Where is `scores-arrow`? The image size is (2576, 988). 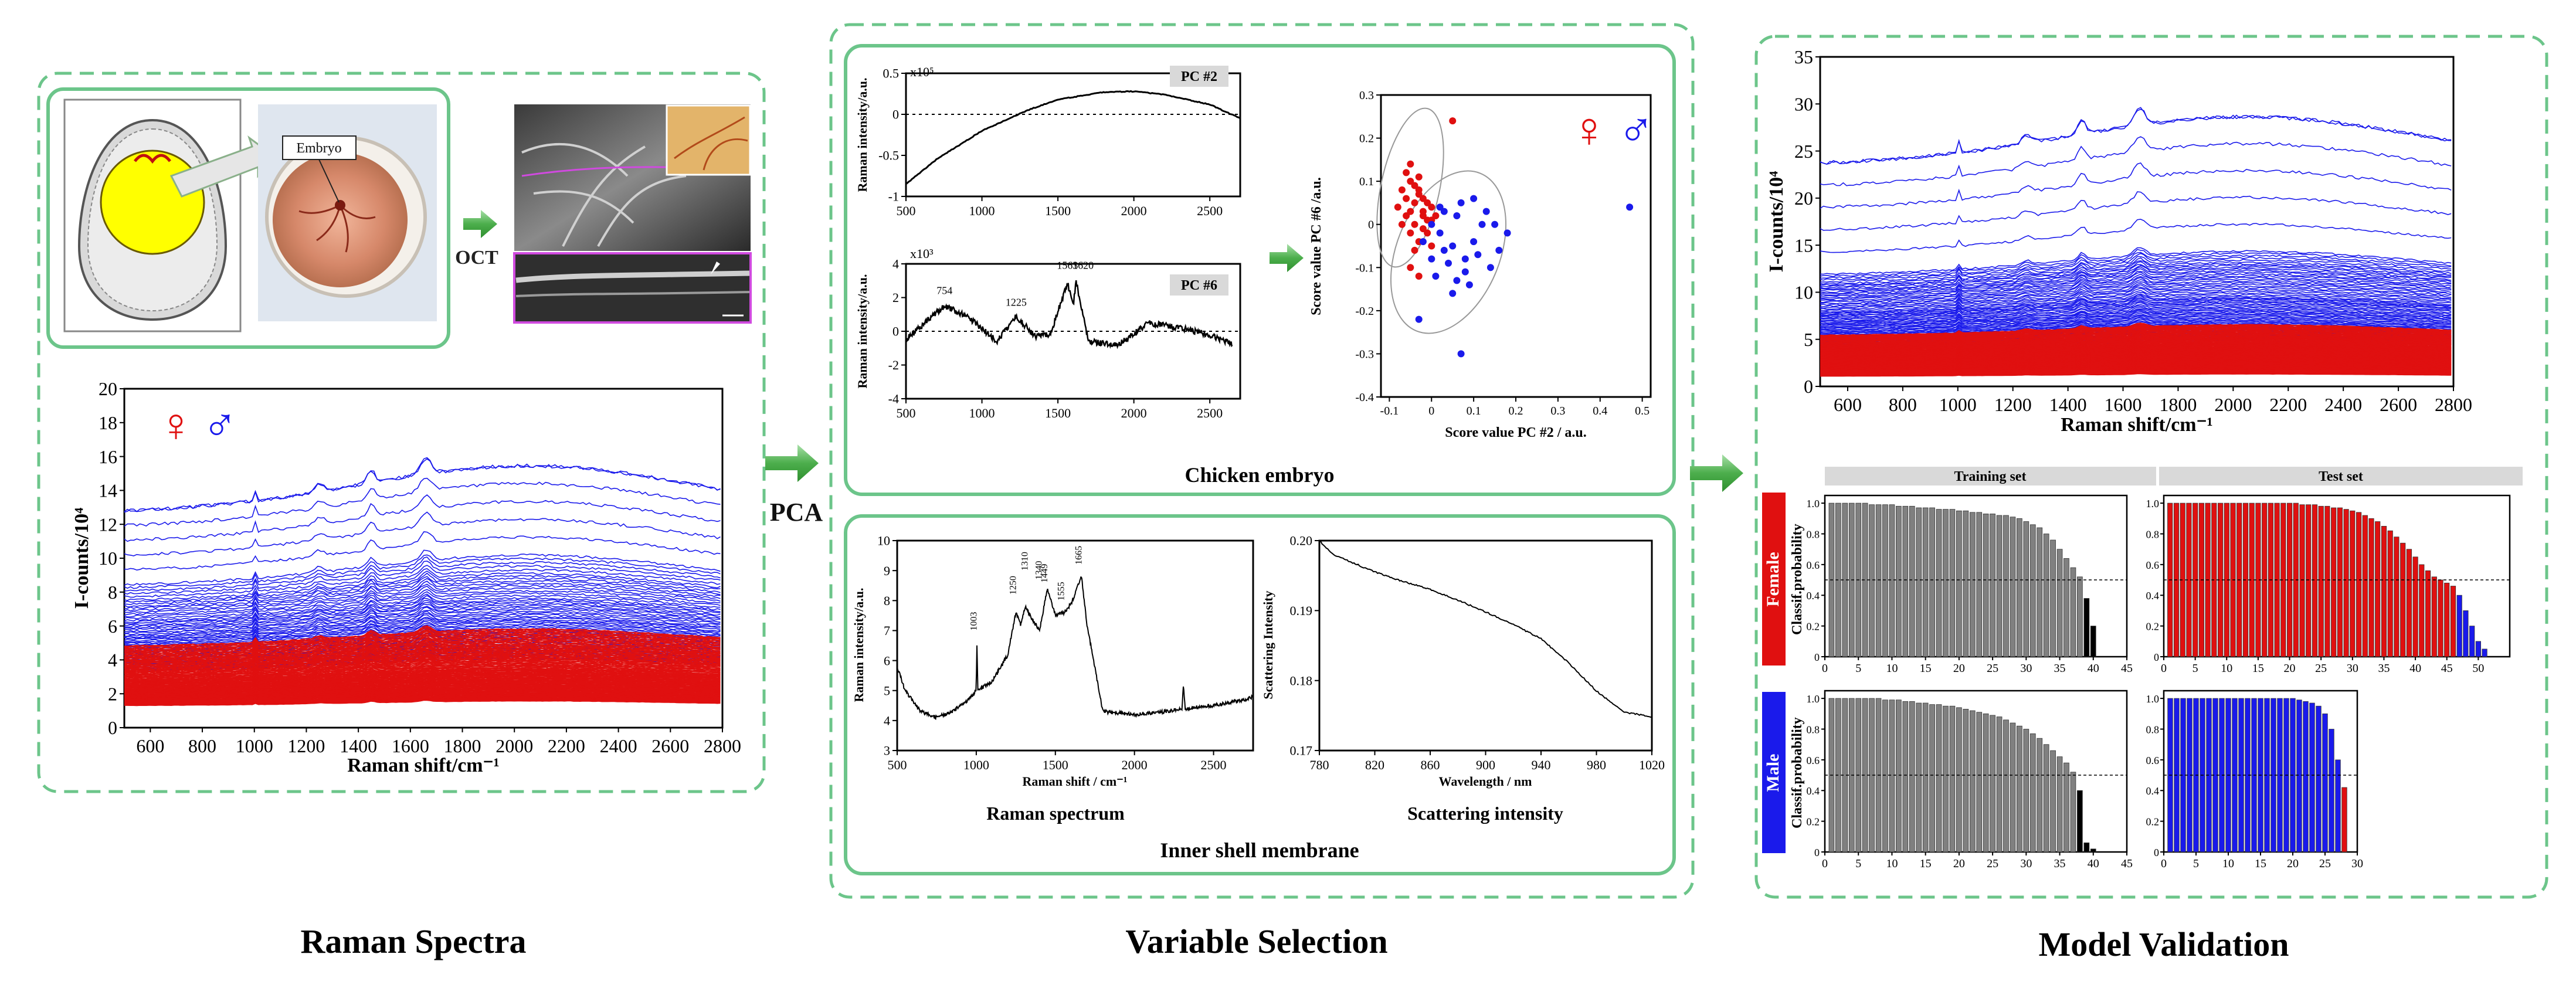 scores-arrow is located at coordinates (1287, 258).